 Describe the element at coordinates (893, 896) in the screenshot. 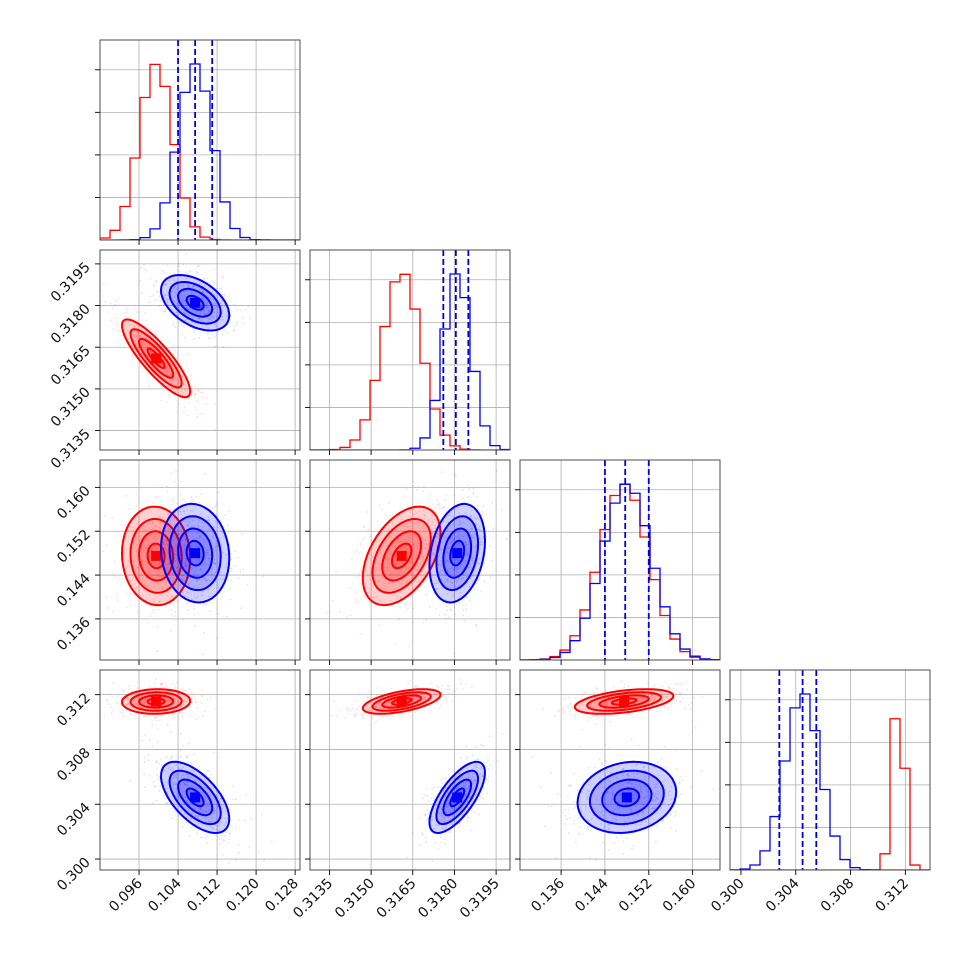

I see `x-tick-label: 0.312` at that location.